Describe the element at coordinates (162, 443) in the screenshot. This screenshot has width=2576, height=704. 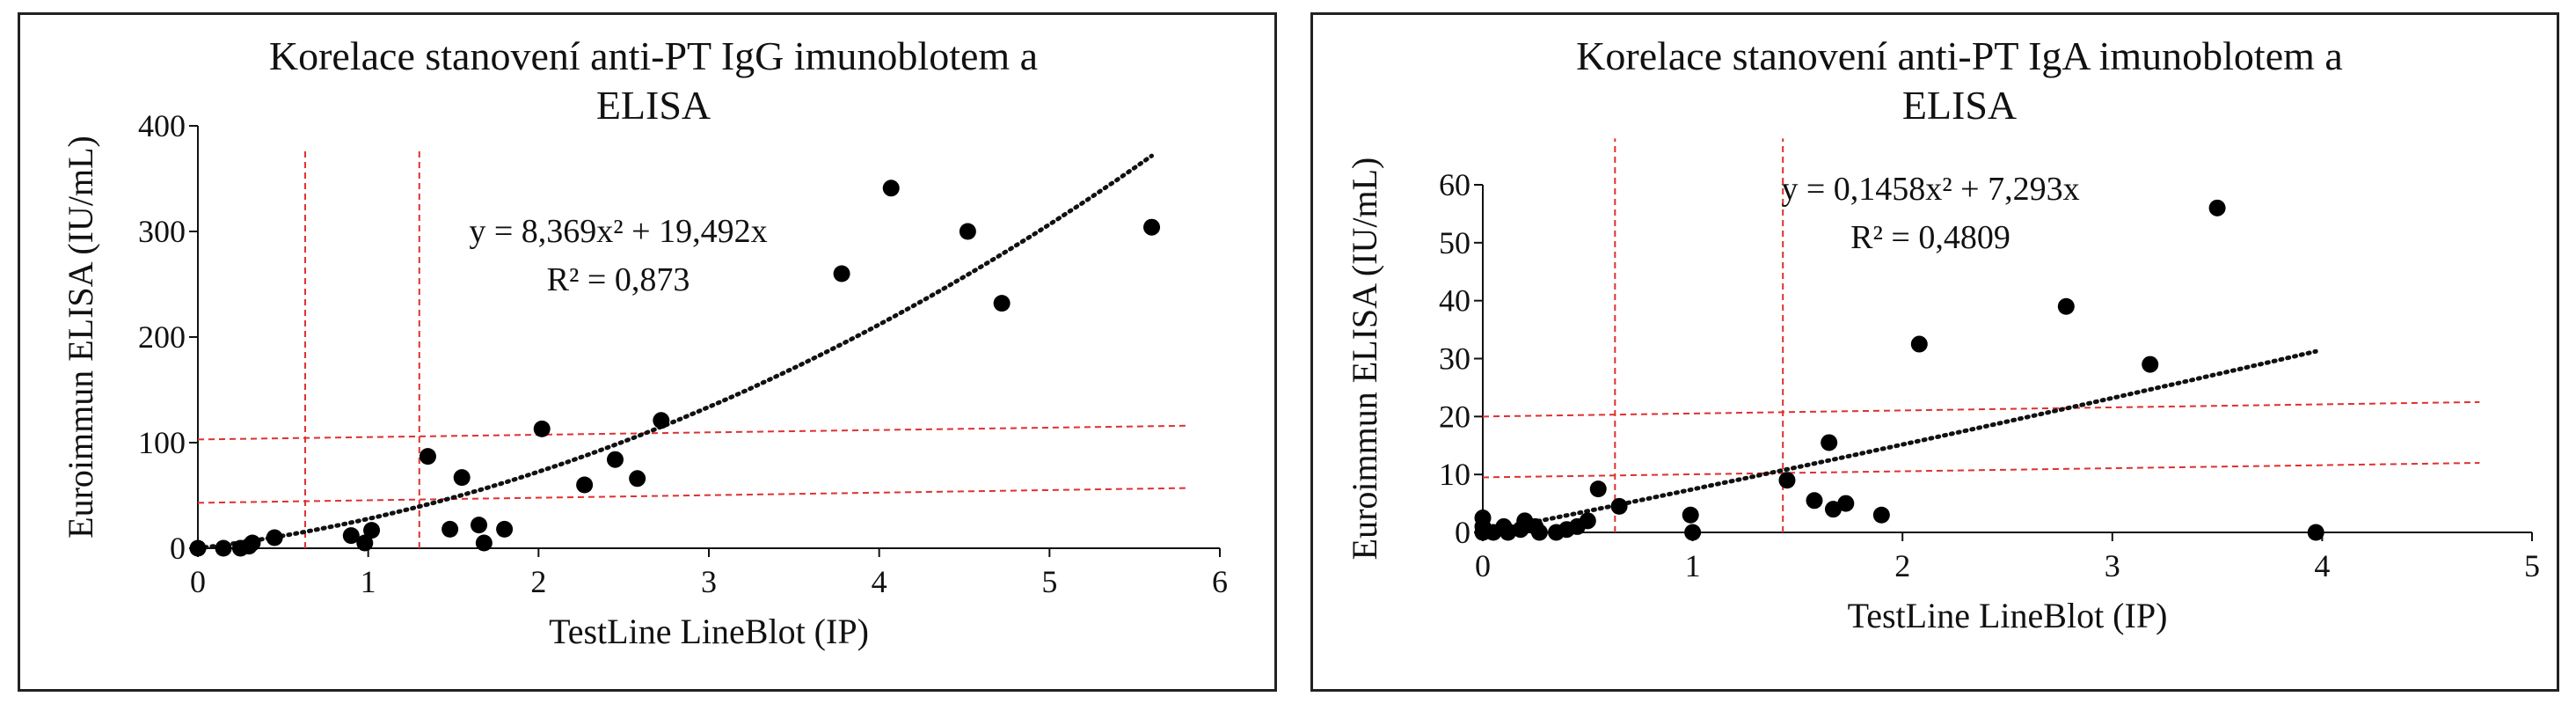
I see `y-tick-label: 100` at that location.